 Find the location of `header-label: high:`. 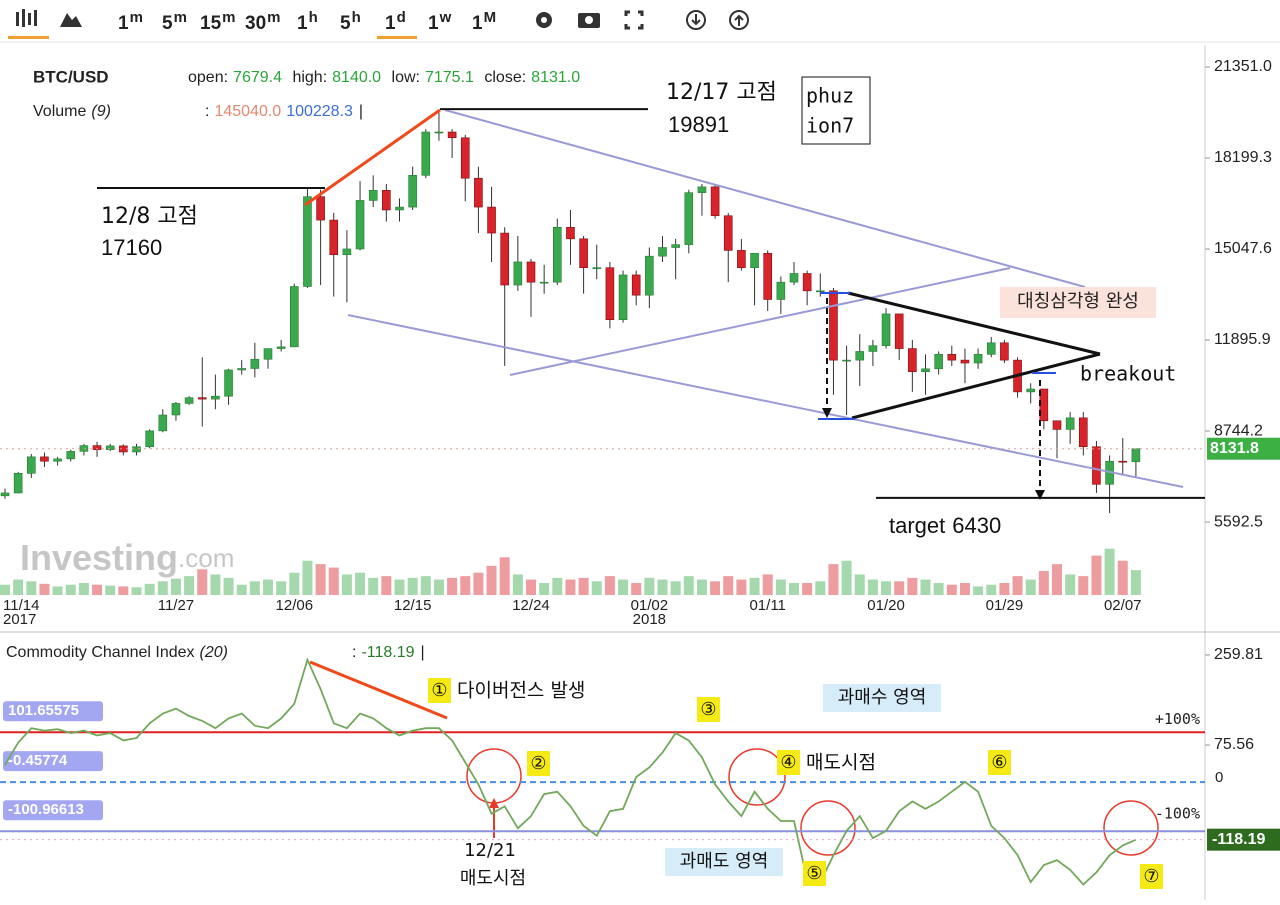

header-label: high: is located at coordinates (309, 77).